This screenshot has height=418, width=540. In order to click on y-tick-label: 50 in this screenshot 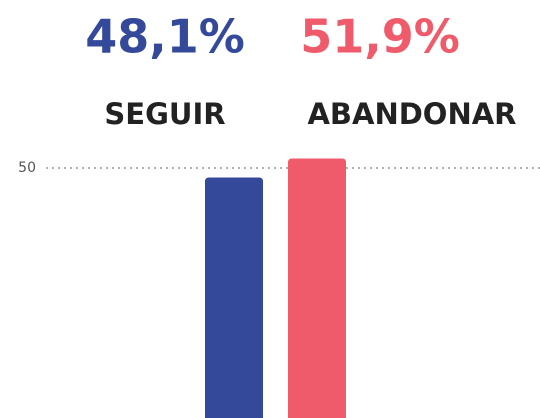, I will do `click(27, 168)`.